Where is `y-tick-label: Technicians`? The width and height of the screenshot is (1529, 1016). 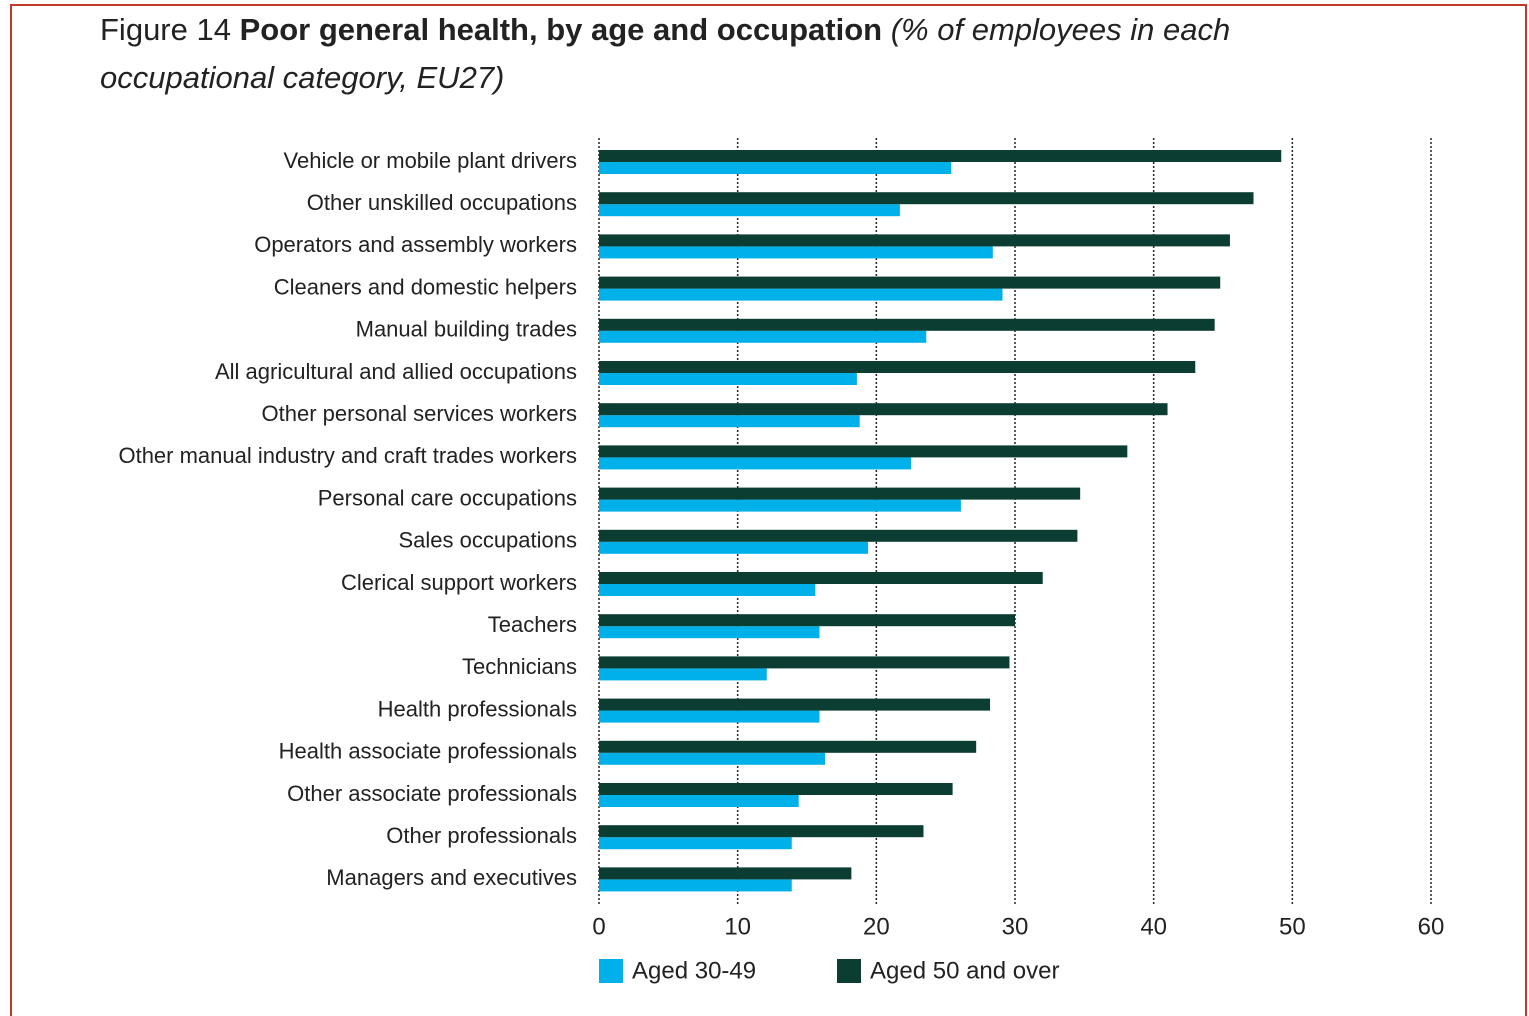
y-tick-label: Technicians is located at coordinates (519, 666).